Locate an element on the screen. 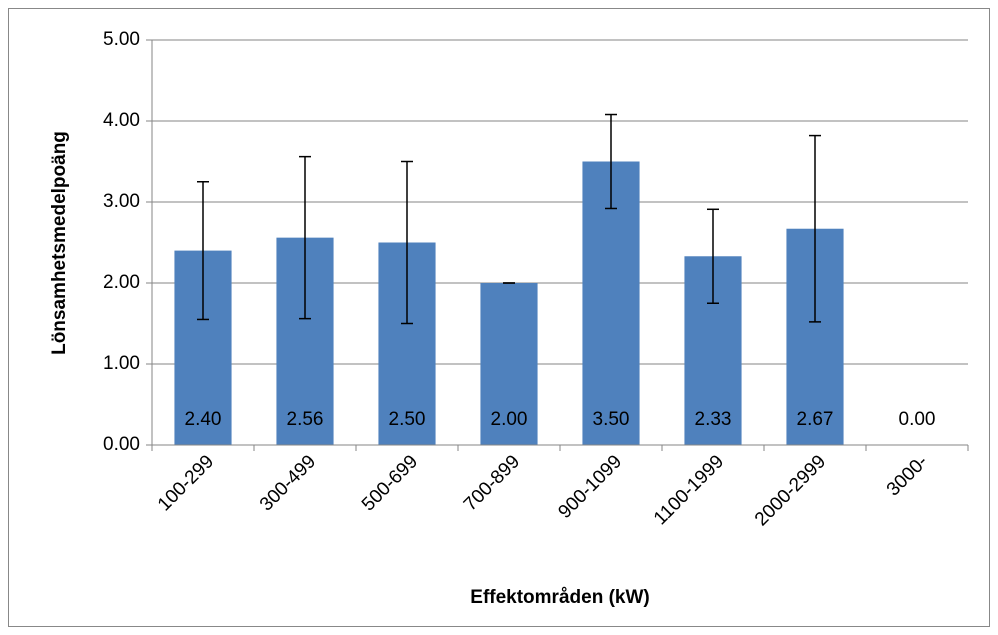 This screenshot has height=635, width=998. y-tick-label: 2.00 is located at coordinates (121, 282).